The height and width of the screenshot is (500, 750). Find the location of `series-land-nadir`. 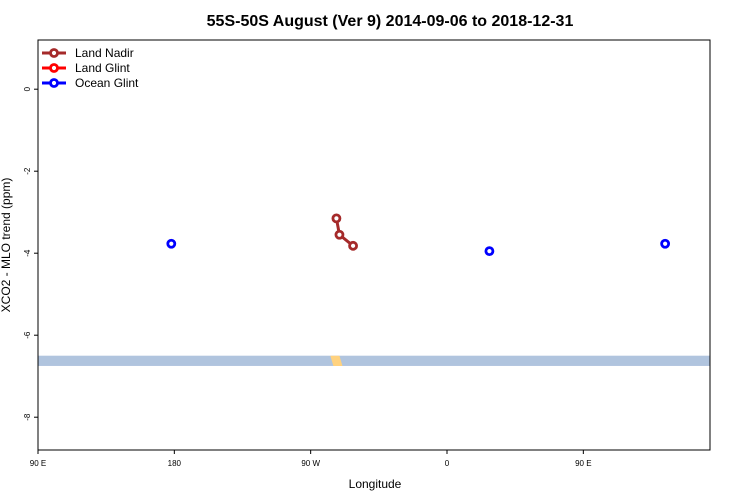

series-land-nadir is located at coordinates (344, 232).